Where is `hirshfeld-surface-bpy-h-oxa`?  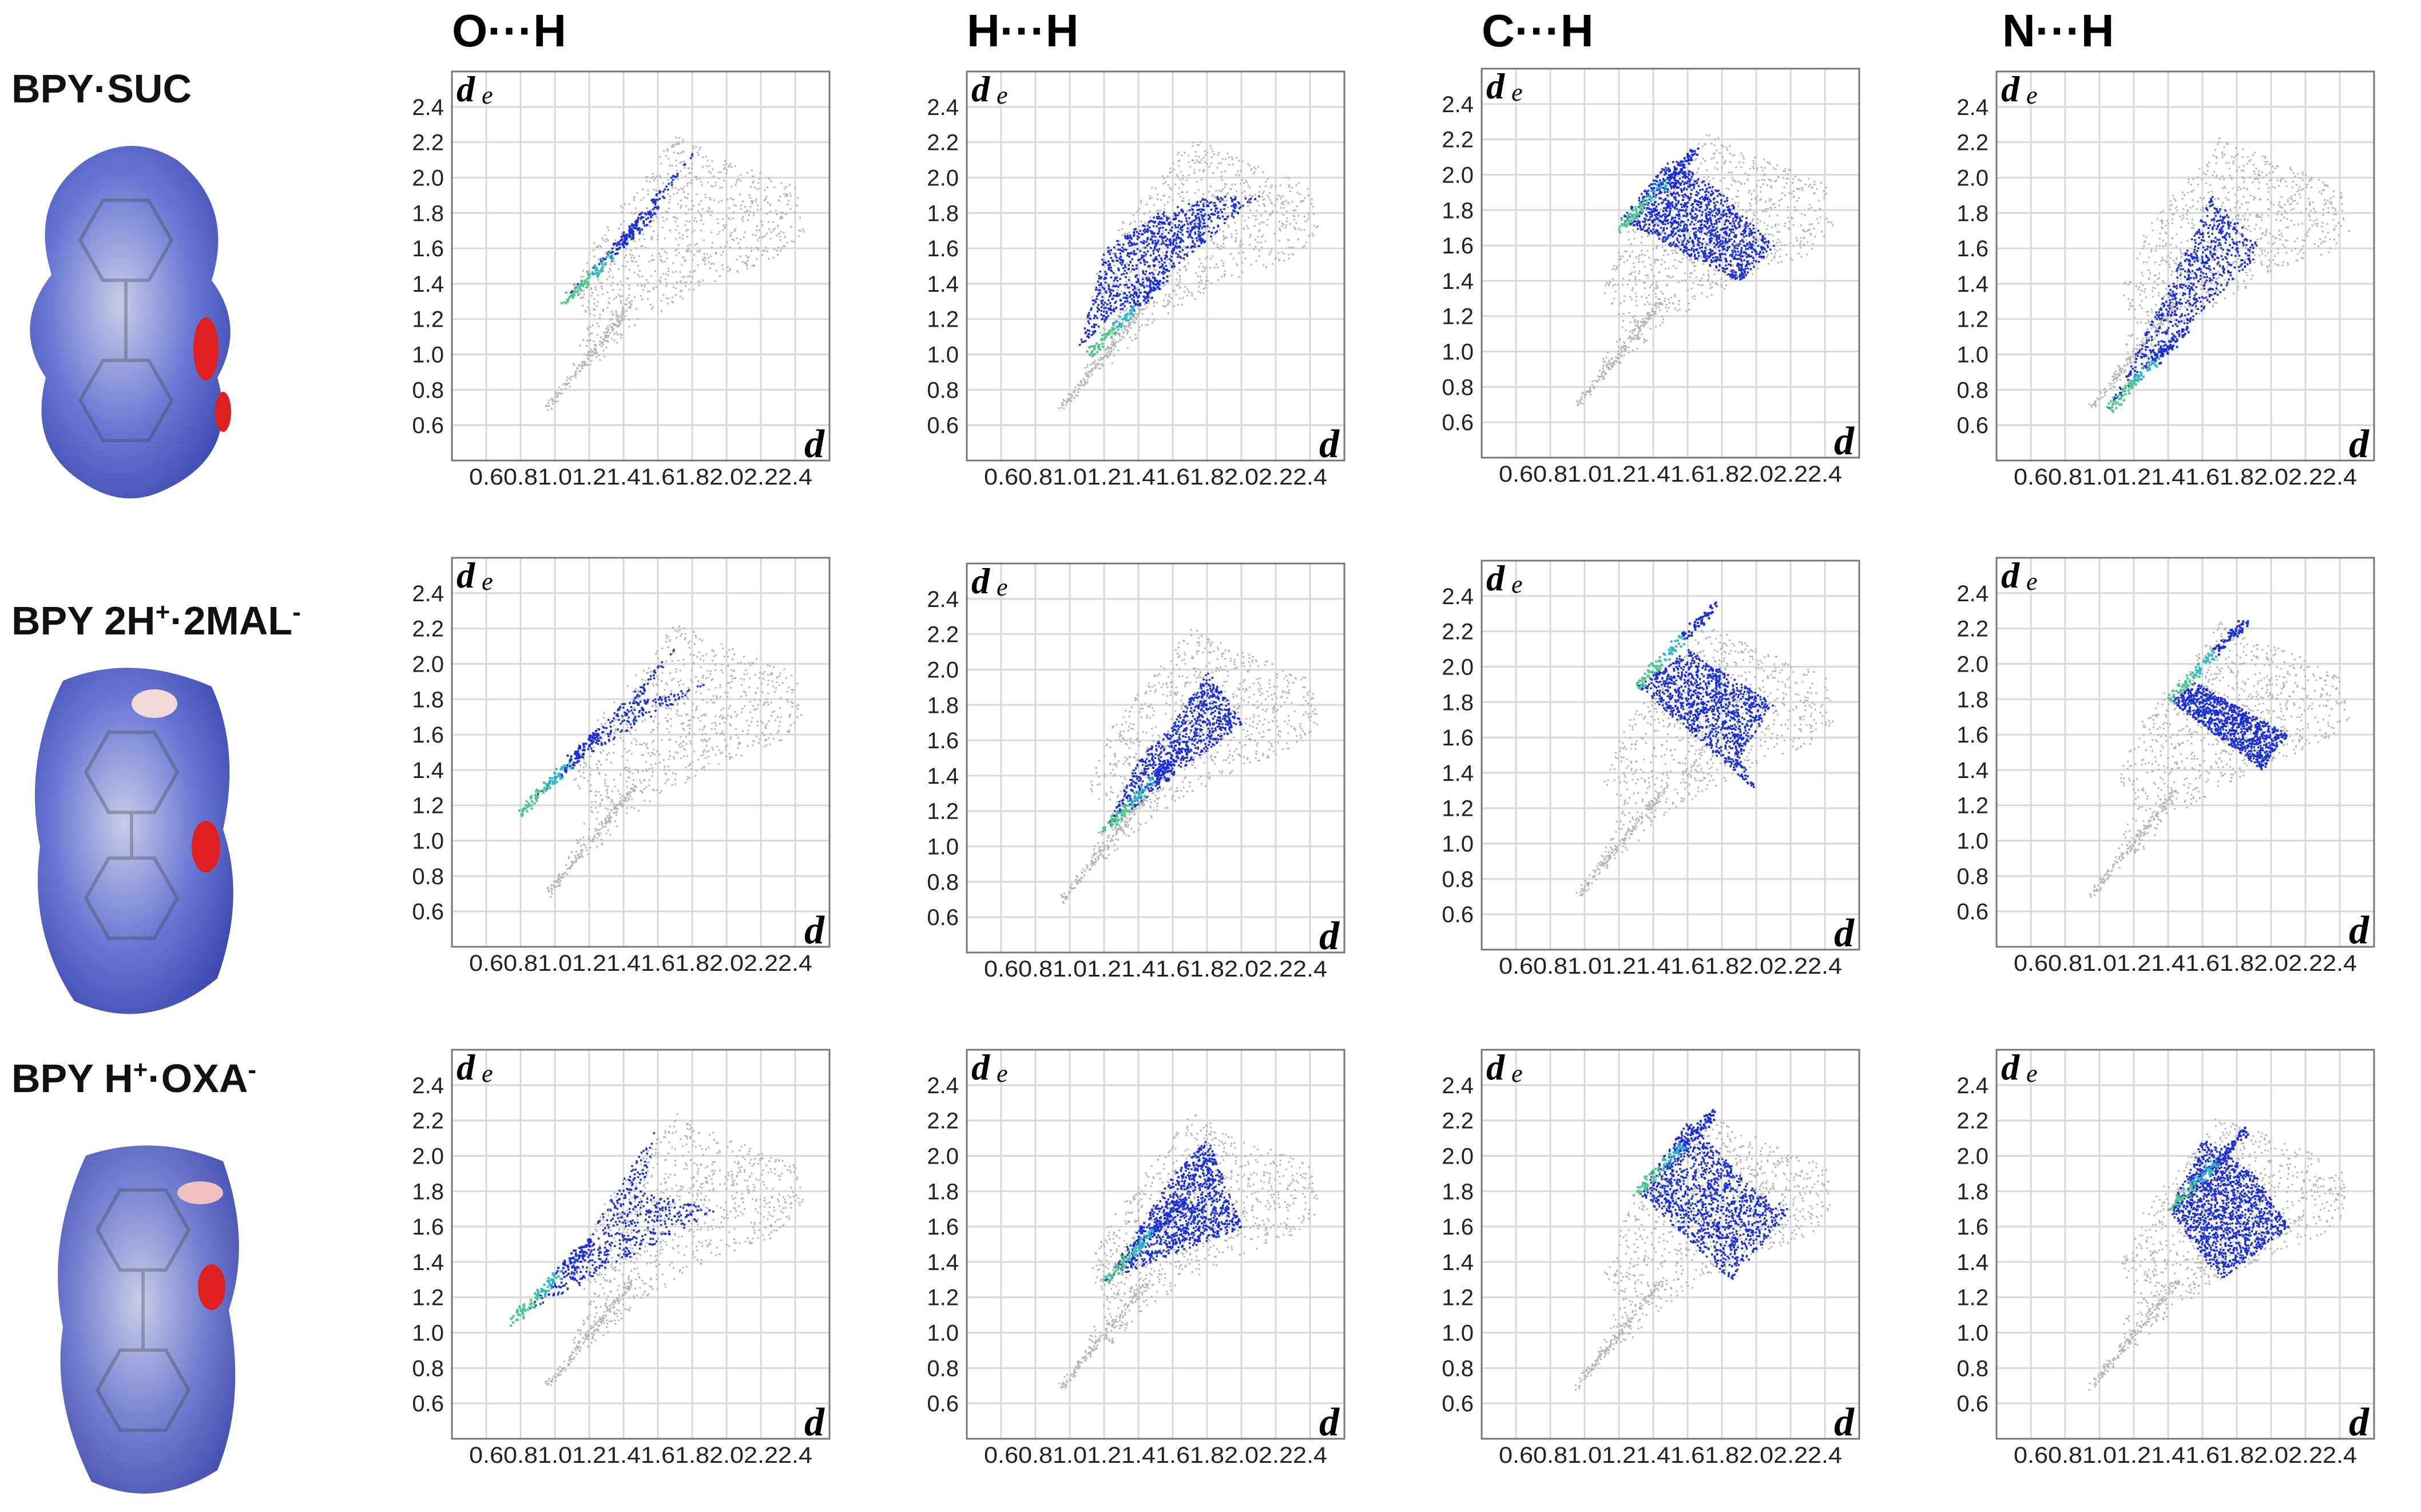 hirshfeld-surface-bpy-h-oxa is located at coordinates (148, 1319).